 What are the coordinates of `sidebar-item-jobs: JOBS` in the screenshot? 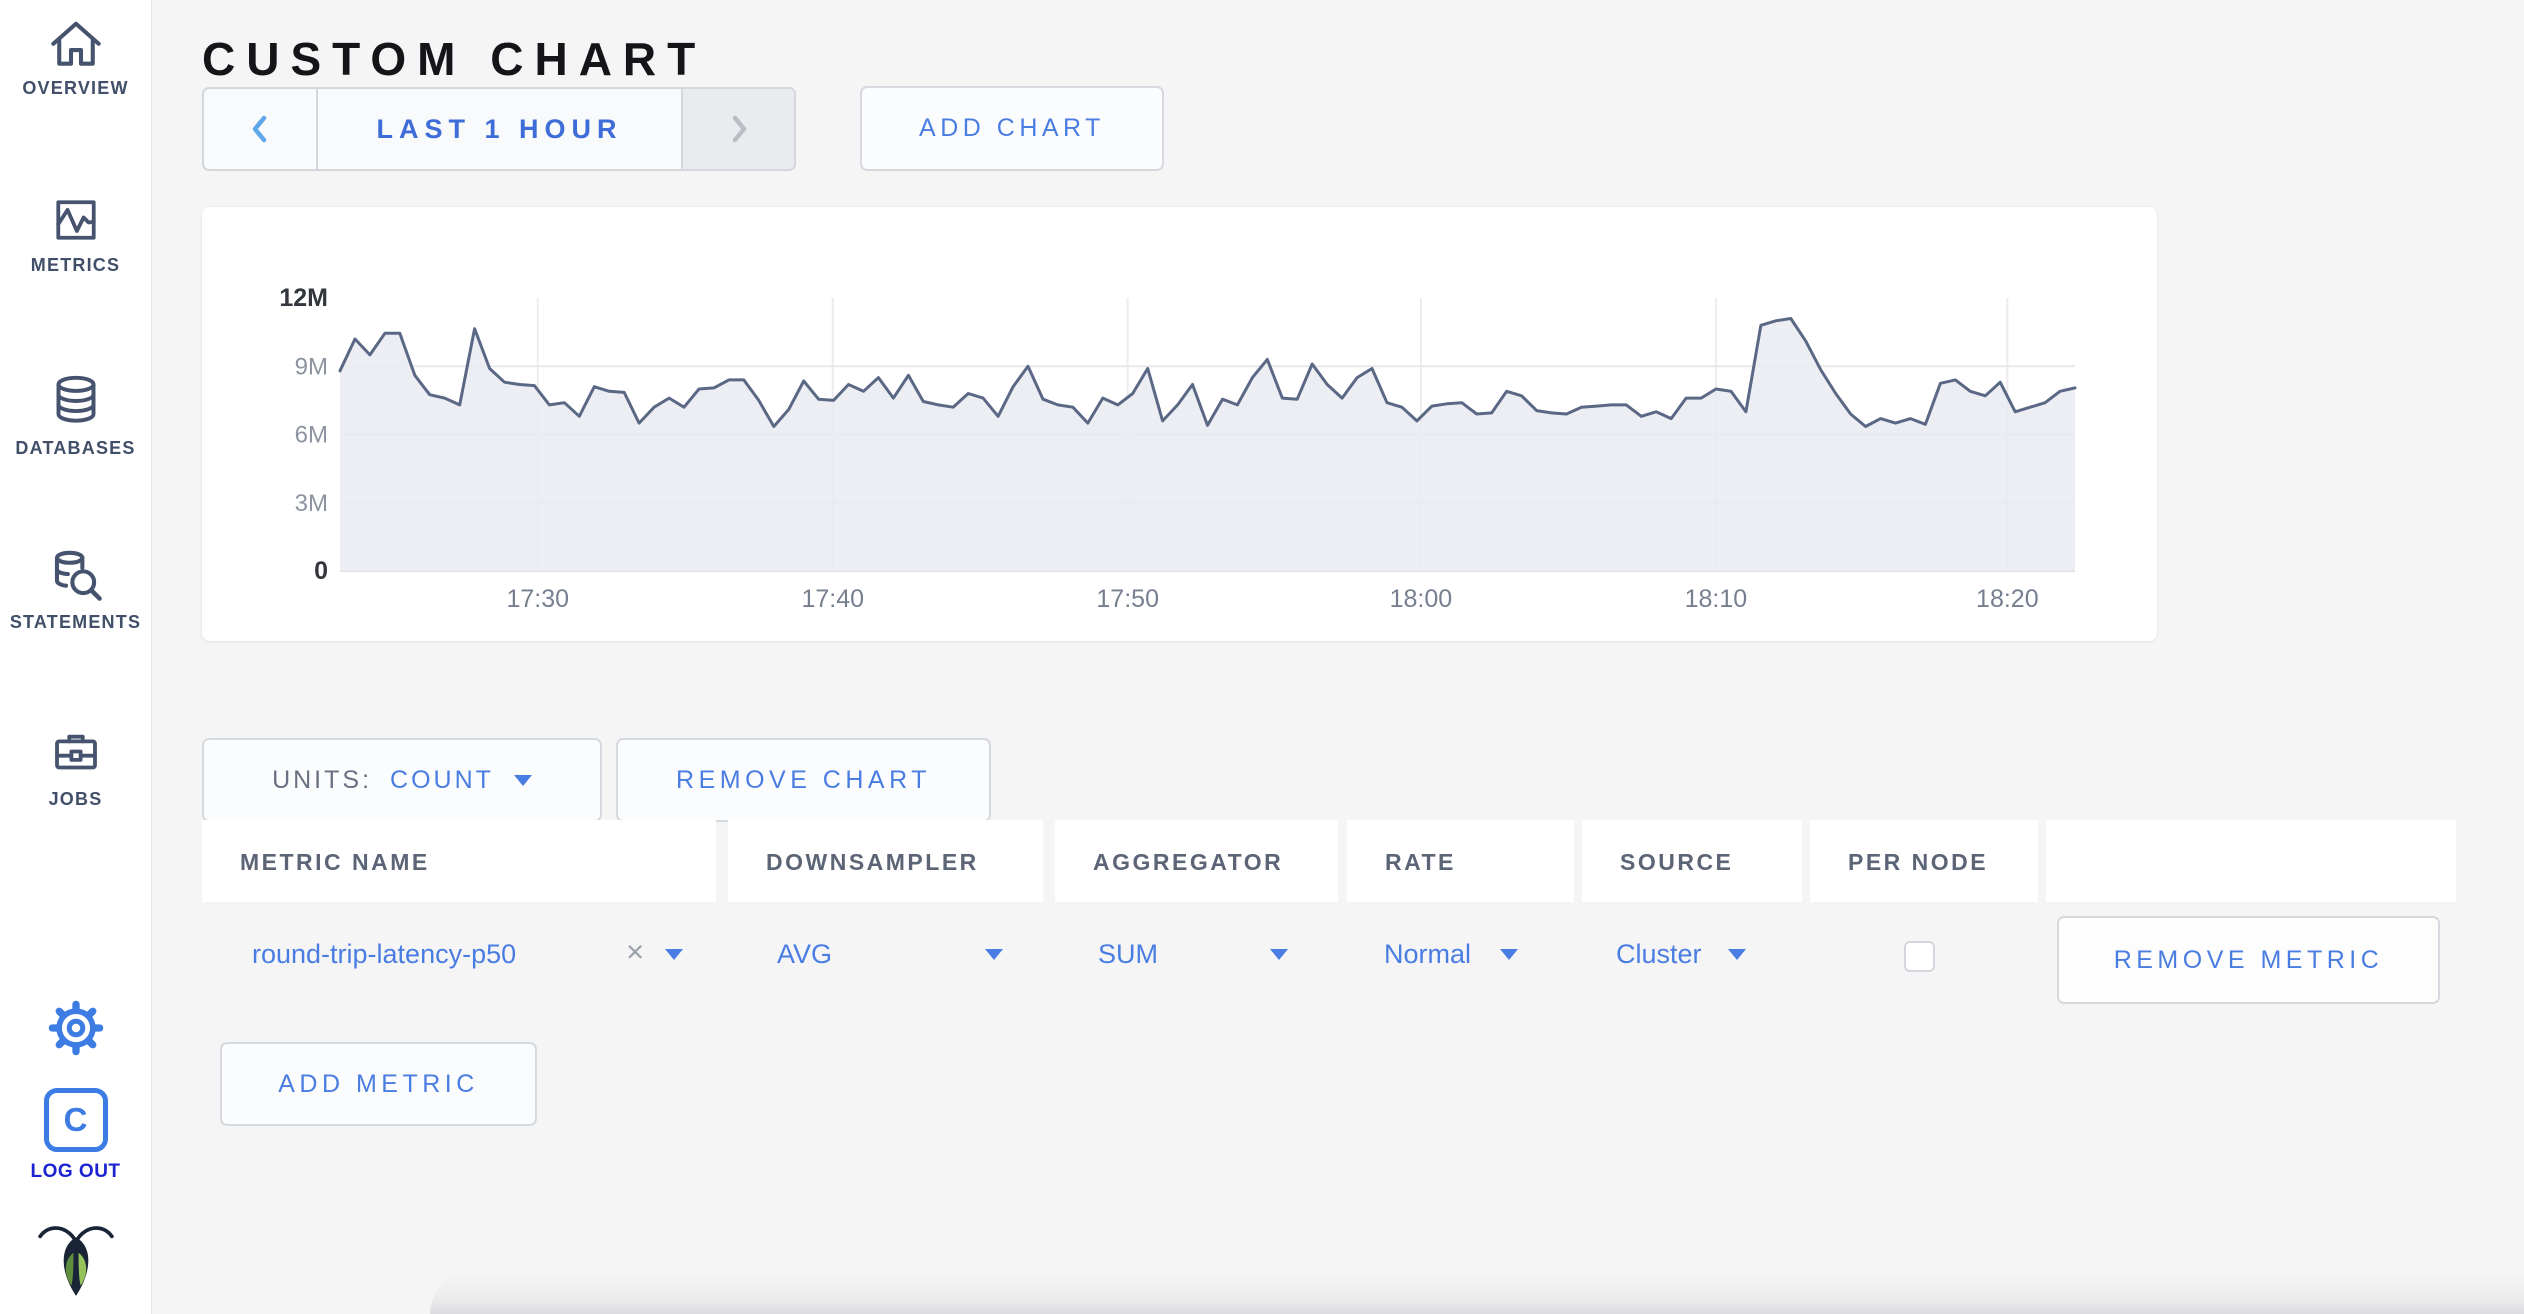 It's located at (75, 768).